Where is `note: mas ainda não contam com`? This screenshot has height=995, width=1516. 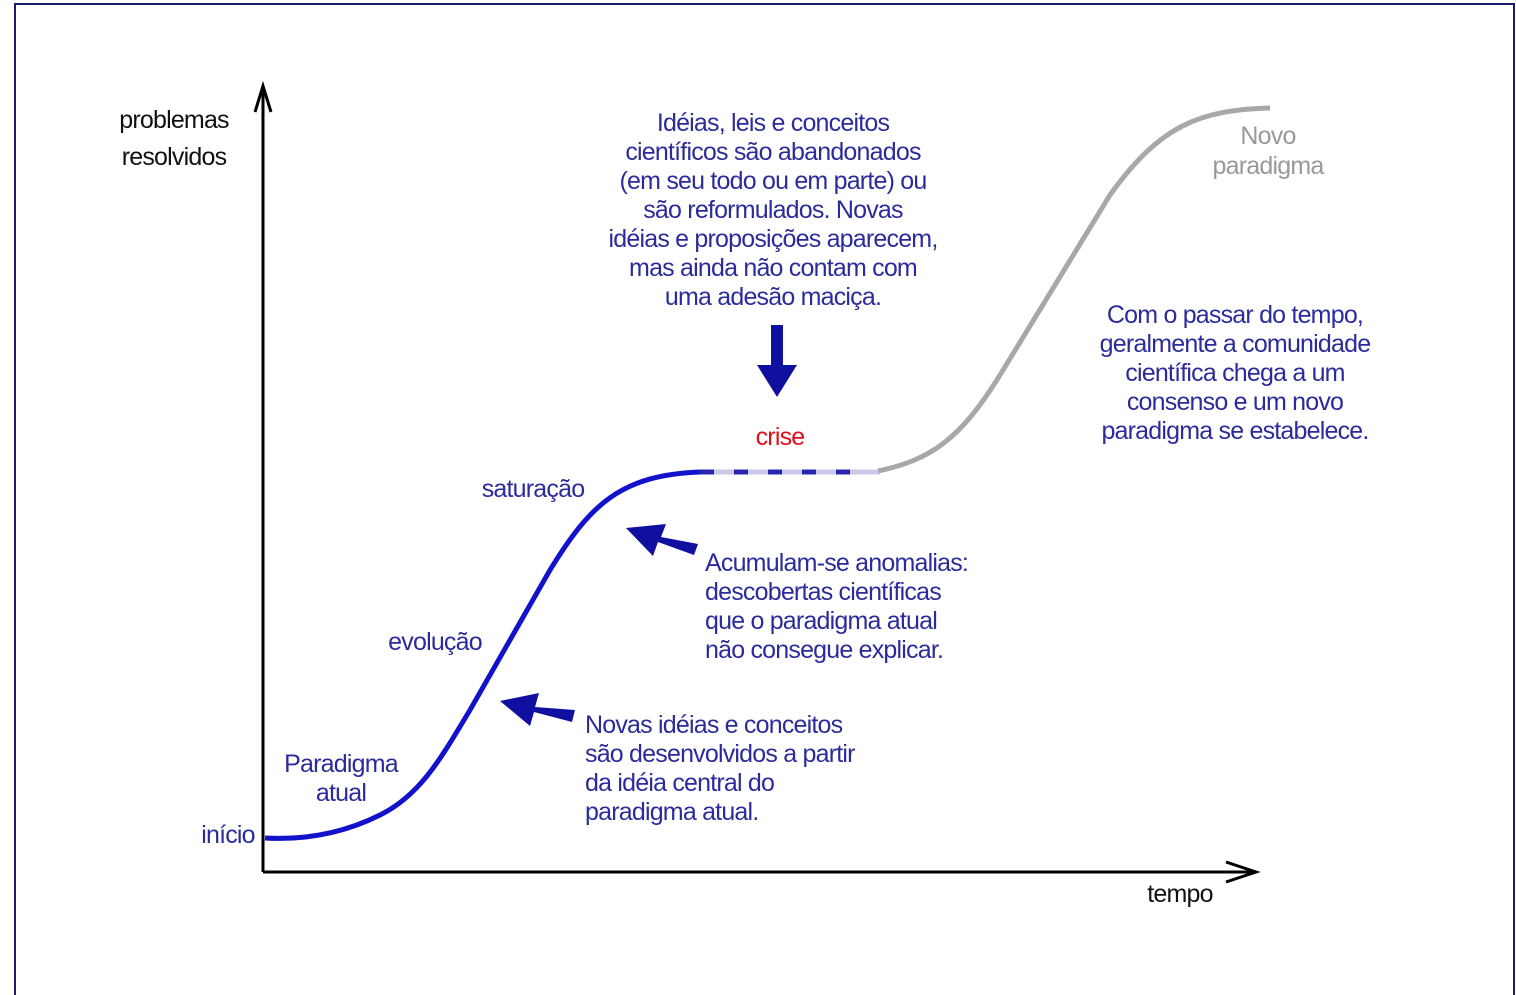
note: mas ainda não contam com is located at coordinates (773, 268).